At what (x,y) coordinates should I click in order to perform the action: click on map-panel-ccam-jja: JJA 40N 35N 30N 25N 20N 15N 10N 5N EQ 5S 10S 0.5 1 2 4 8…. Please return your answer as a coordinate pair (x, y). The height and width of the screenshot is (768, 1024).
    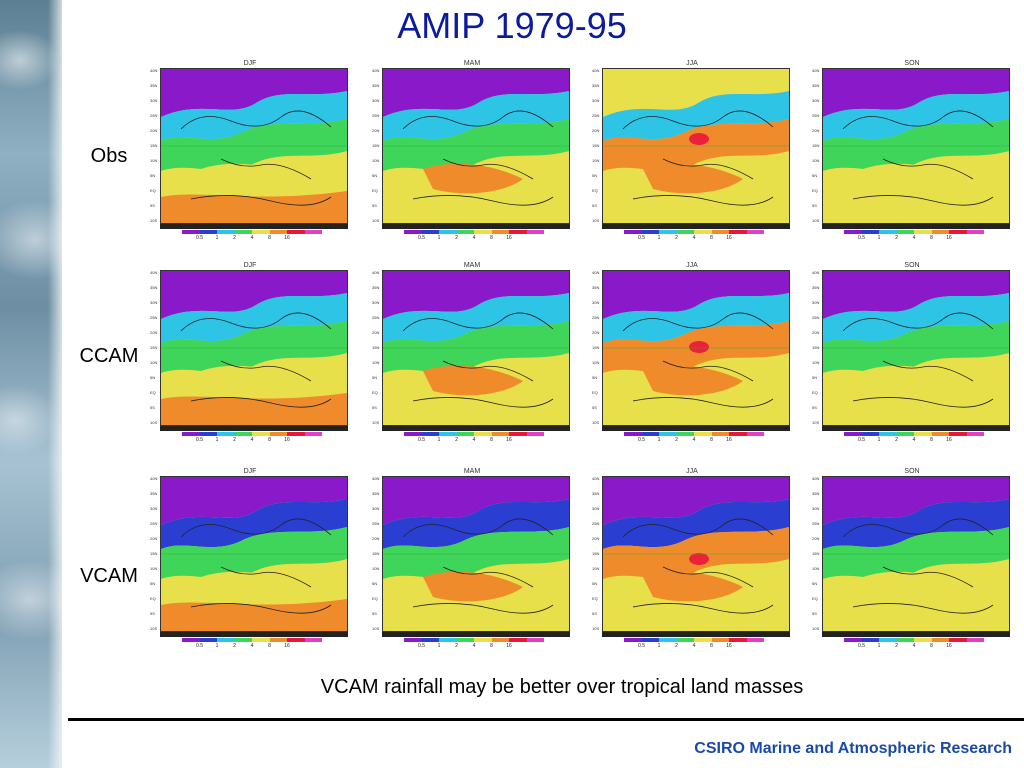
    Looking at the image, I should click on (692, 354).